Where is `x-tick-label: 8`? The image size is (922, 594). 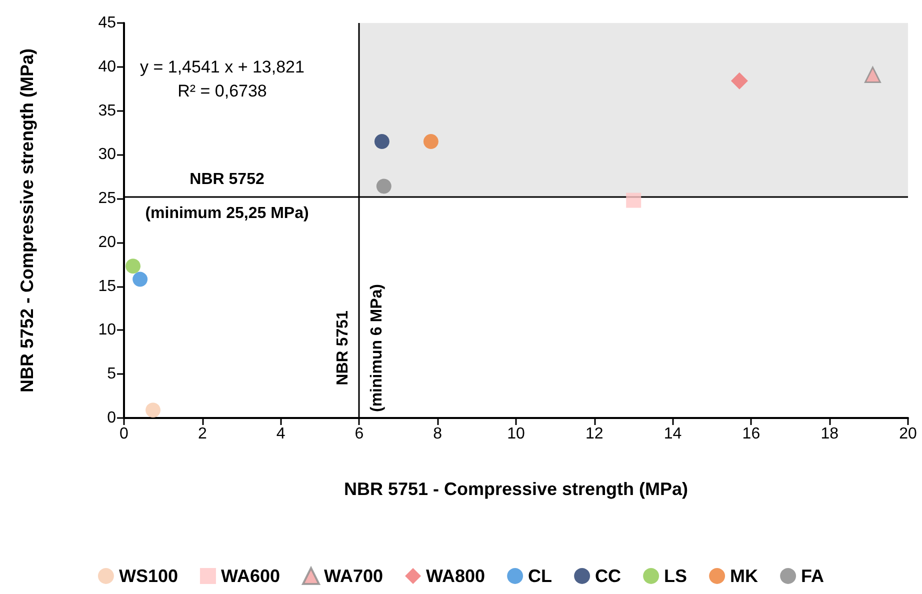
x-tick-label: 8 is located at coordinates (437, 434).